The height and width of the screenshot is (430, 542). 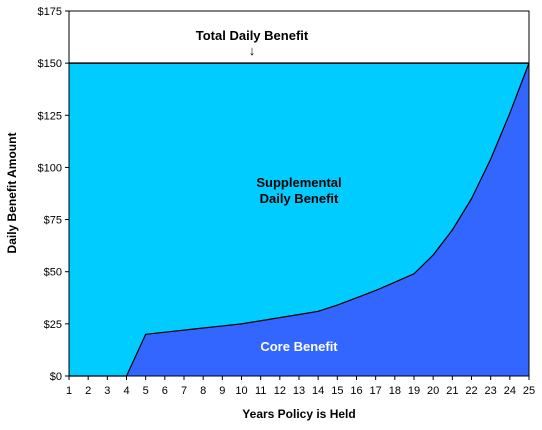 I want to click on x-tick-label: 4, so click(x=126, y=391).